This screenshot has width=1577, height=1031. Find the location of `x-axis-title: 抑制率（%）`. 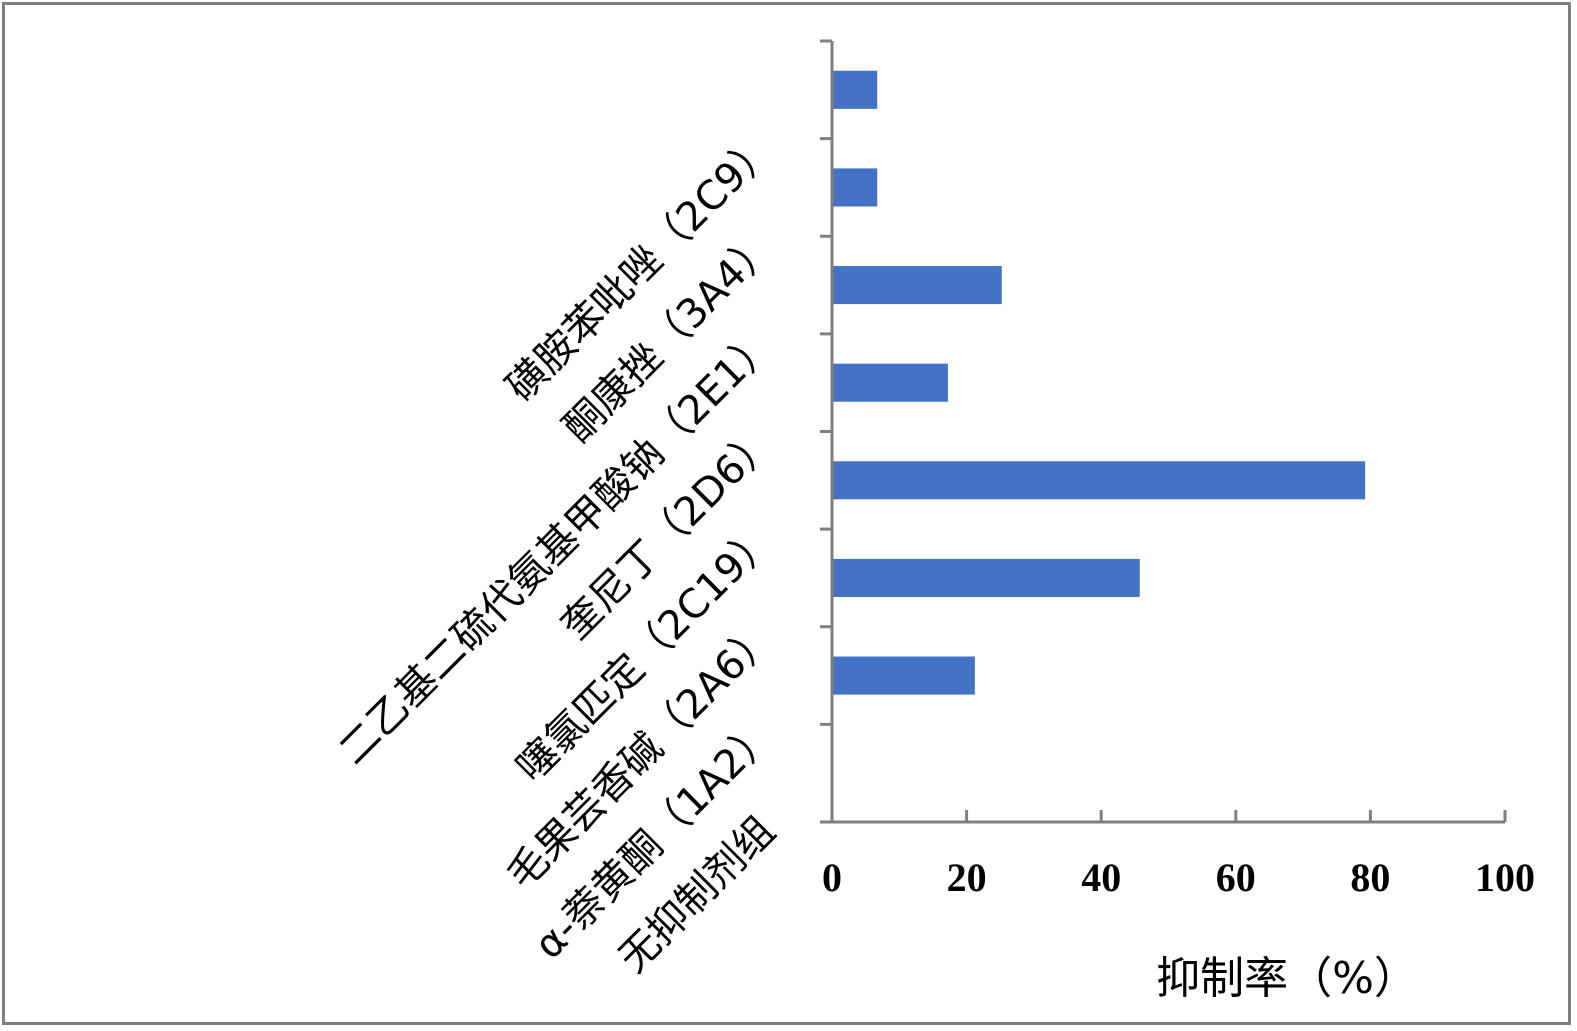

x-axis-title: 抑制率（%） is located at coordinates (1287, 978).